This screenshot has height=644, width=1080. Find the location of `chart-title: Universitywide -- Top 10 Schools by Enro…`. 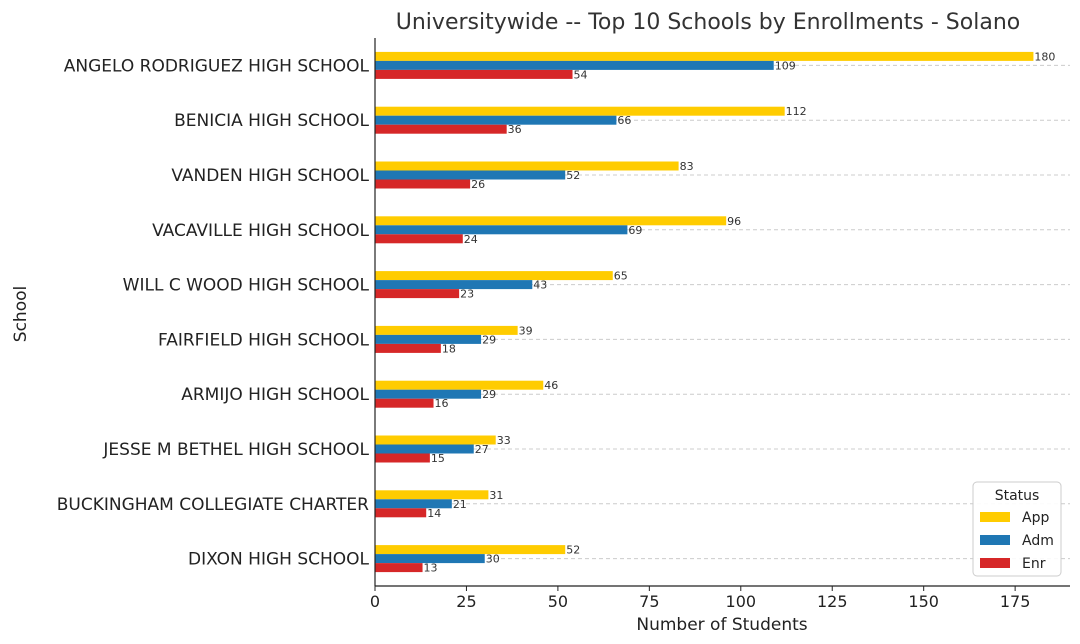

chart-title: Universitywide -- Top 10 Schools by Enro… is located at coordinates (708, 22).